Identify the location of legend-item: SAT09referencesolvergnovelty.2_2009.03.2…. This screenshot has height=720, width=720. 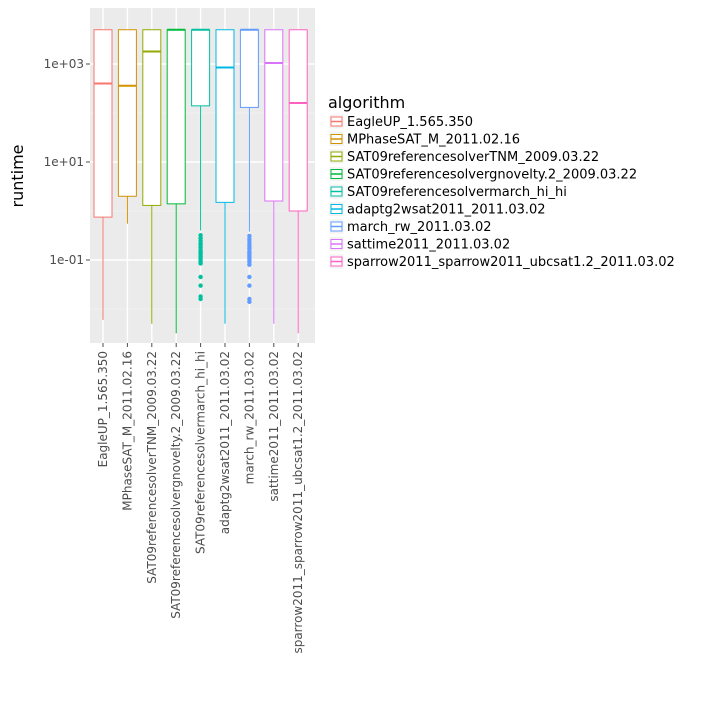
(482, 174).